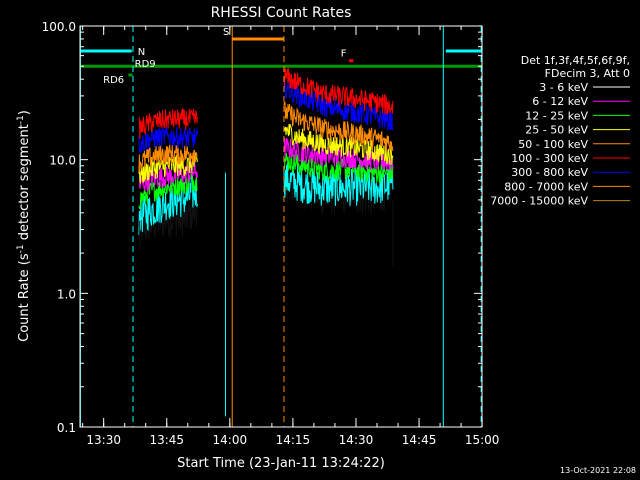  What do you see at coordinates (145, 64) in the screenshot?
I see `flag-label-rd9: RD9` at bounding box center [145, 64].